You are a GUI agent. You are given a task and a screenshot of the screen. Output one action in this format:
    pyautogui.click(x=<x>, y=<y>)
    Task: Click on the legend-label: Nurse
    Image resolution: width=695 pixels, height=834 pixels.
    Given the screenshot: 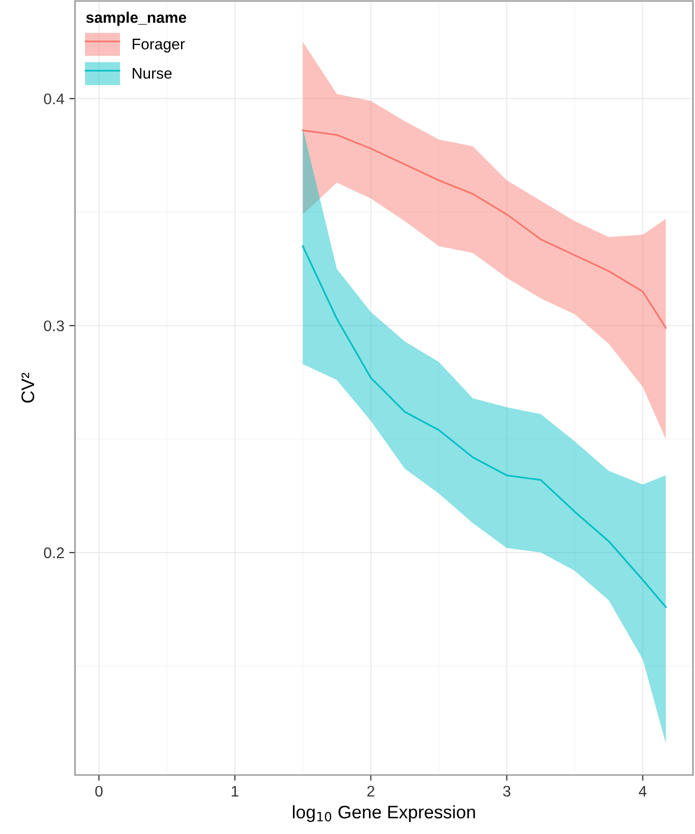 What is the action you would take?
    pyautogui.click(x=152, y=73)
    